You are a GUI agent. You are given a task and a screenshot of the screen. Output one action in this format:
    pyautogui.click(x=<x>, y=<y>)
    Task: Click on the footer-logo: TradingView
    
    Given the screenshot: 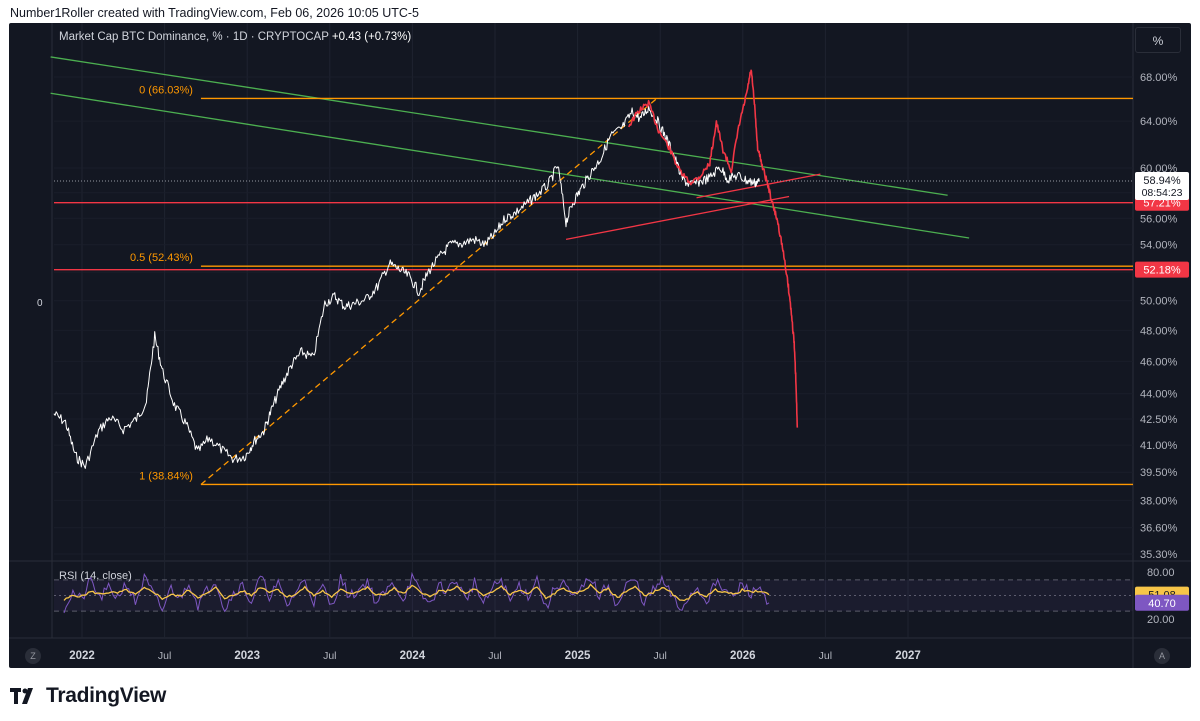 What is the action you would take?
    pyautogui.click(x=88, y=696)
    